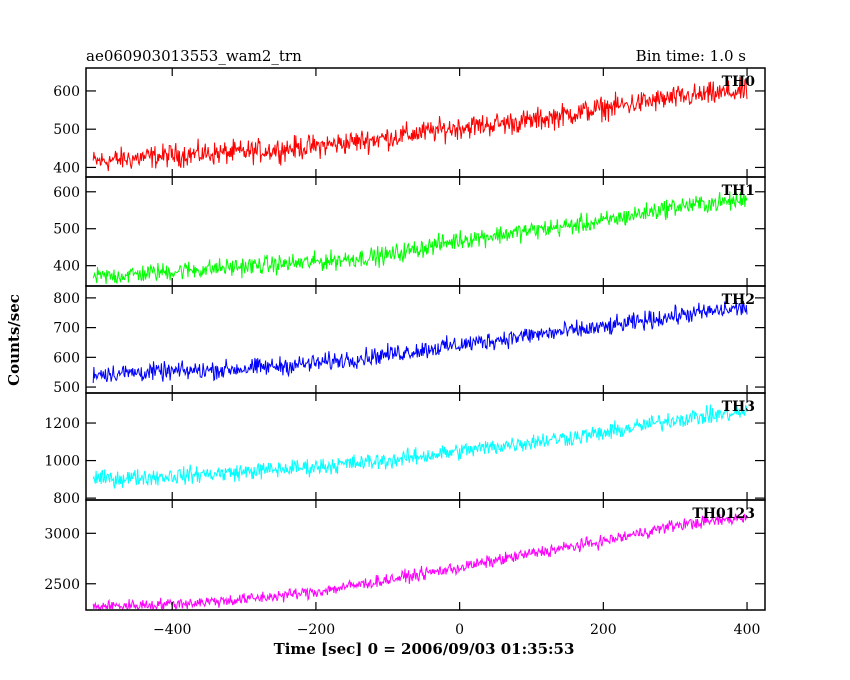 The width and height of the screenshot is (850, 680). Describe the element at coordinates (691, 56) in the screenshot. I see `bin-time-label: Bin time: 1.0 s` at that location.